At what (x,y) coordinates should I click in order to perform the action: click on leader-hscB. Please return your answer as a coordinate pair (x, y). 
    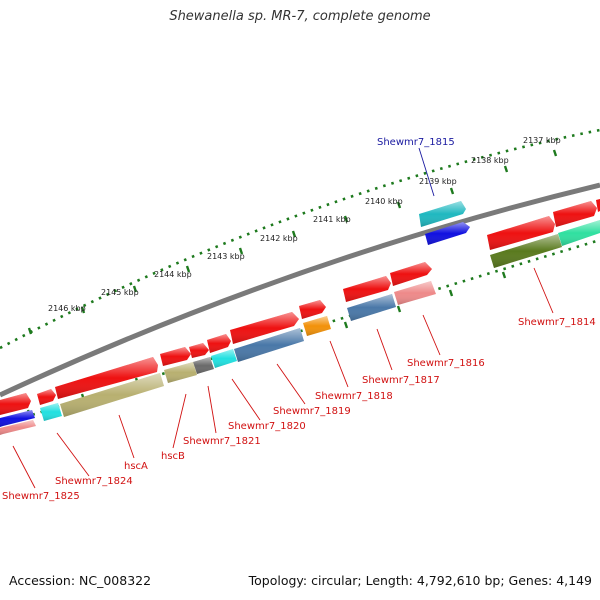
    Looking at the image, I should click on (179, 421).